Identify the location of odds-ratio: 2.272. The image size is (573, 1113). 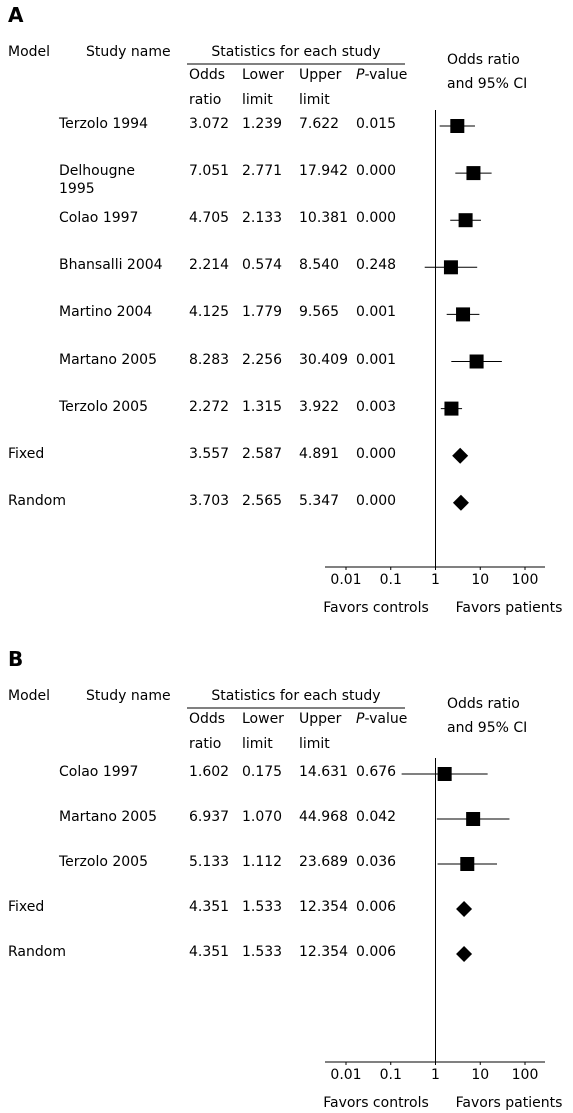
(209, 406).